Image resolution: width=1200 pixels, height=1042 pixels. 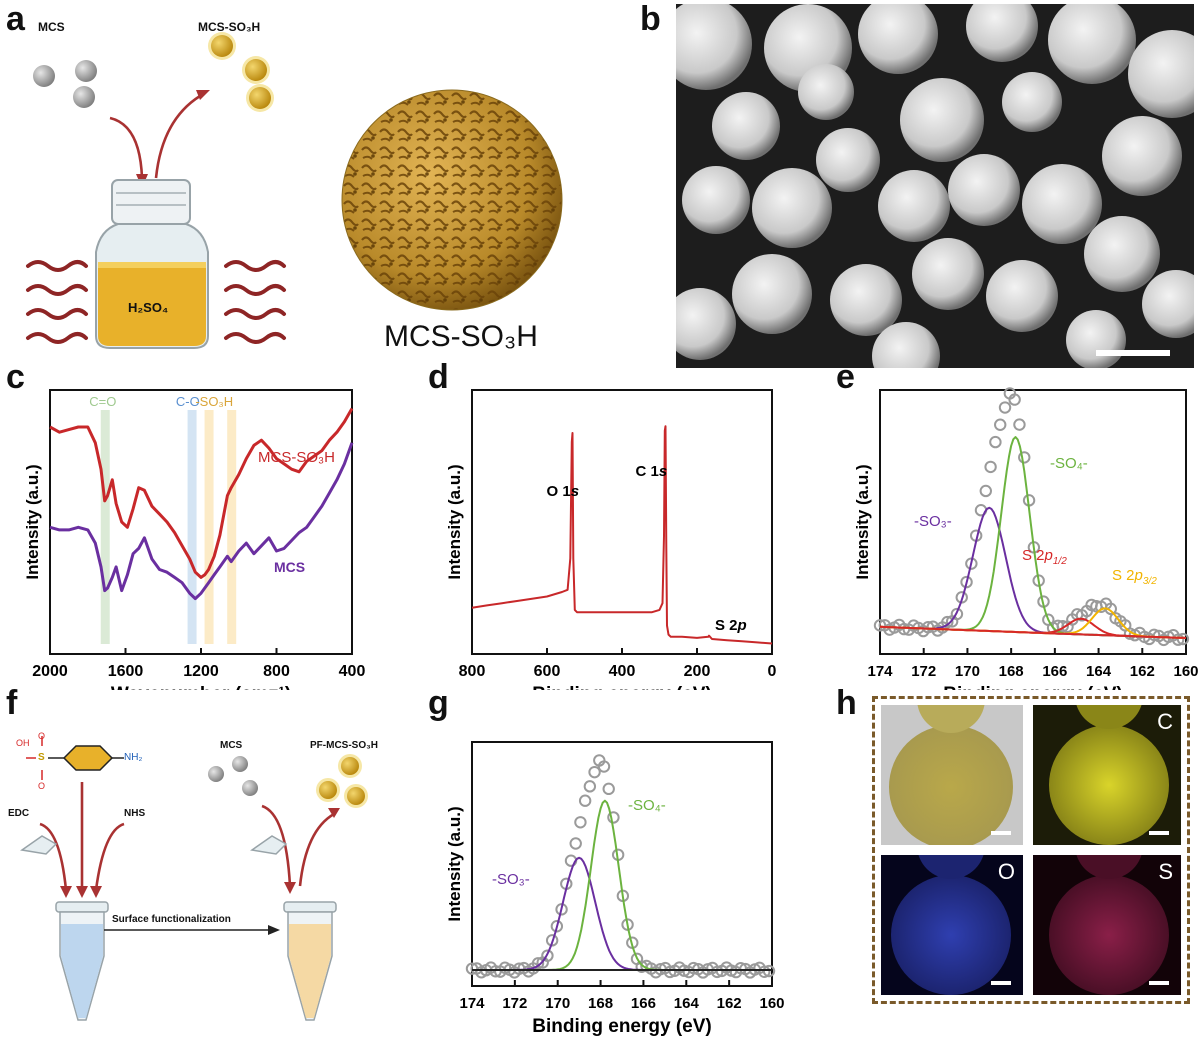 I want to click on x-tick-label: 800, so click(x=276, y=671).